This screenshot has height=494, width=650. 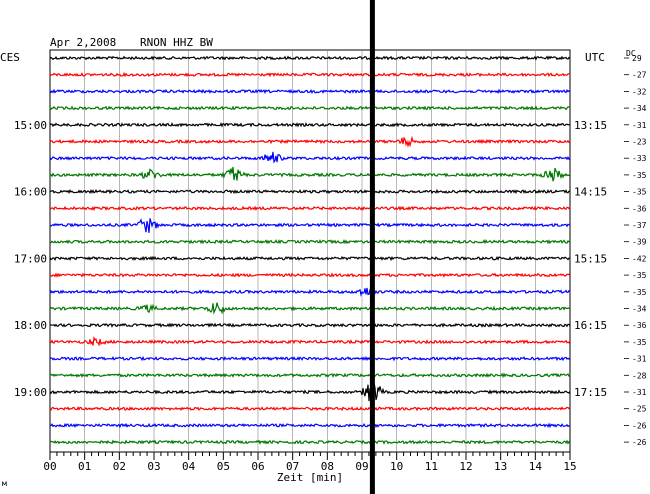 I want to click on dc-label: DC, so click(x=631, y=53).